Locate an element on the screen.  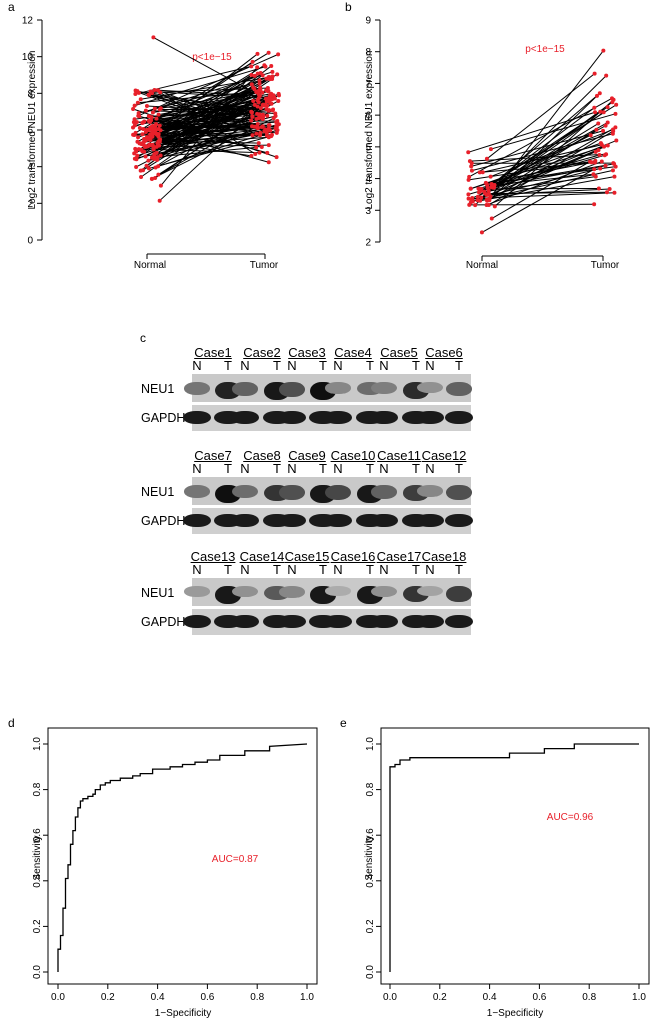
x-tick-label-d: 0.6 is located at coordinates (207, 997).